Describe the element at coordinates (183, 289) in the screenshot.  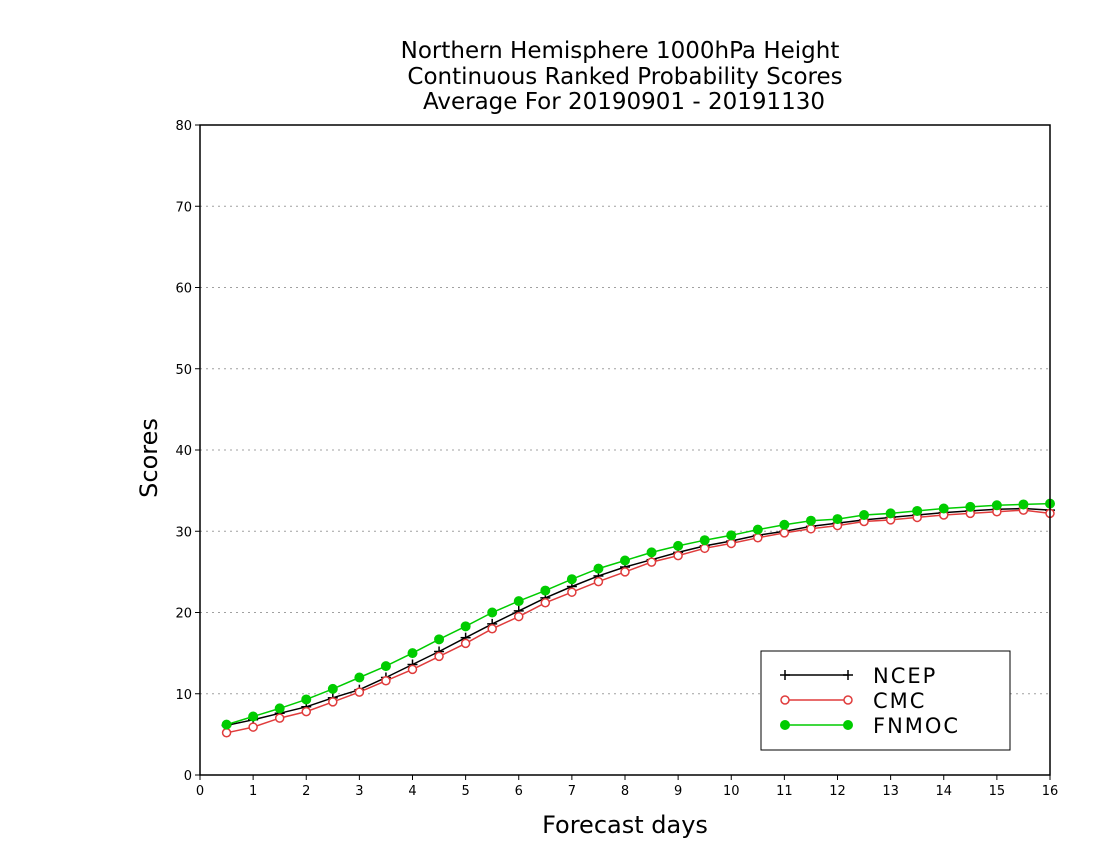
I see `y-tick-label: 60` at that location.